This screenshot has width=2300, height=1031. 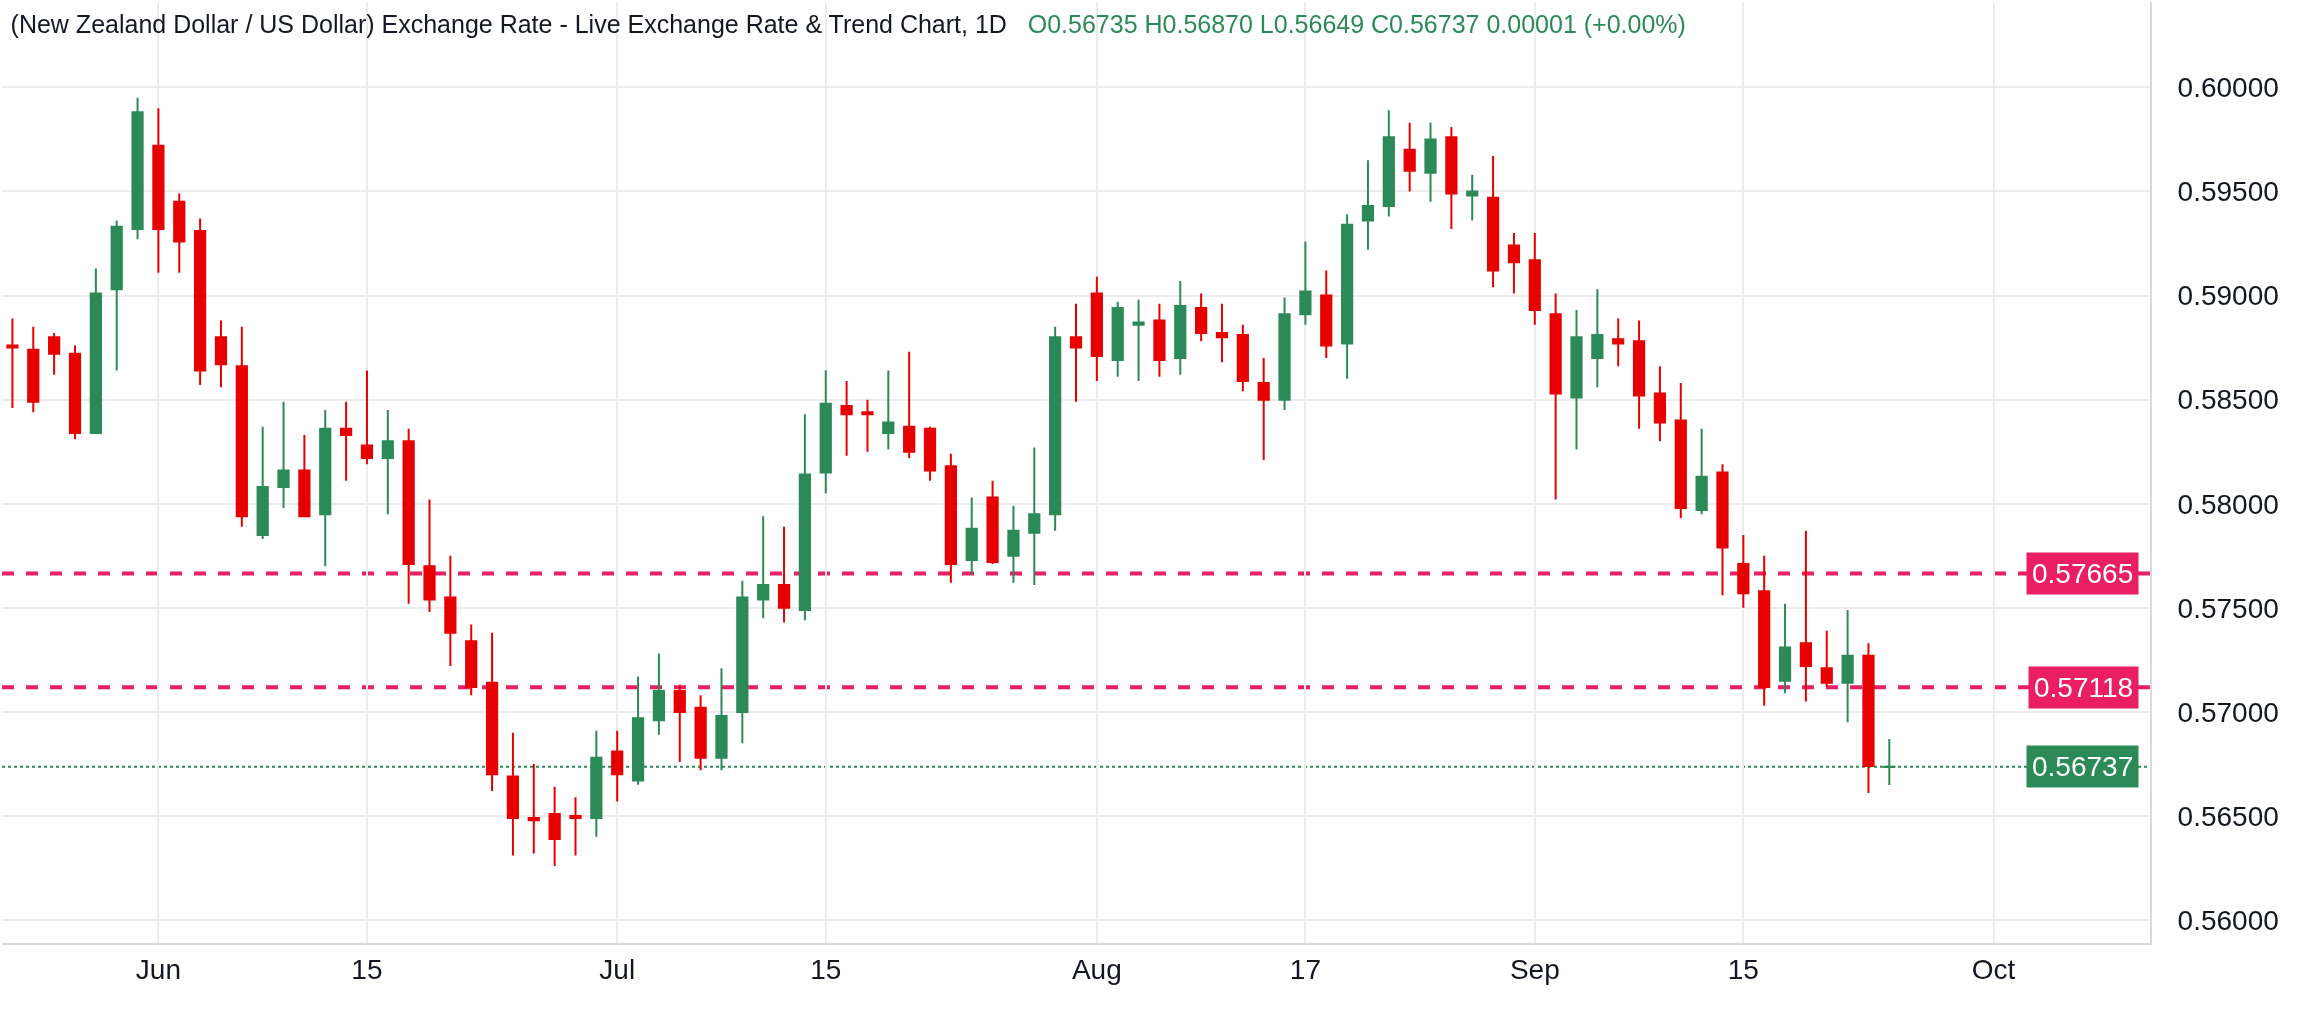 What do you see at coordinates (1305, 969) in the screenshot?
I see `x-tick-label: 17` at bounding box center [1305, 969].